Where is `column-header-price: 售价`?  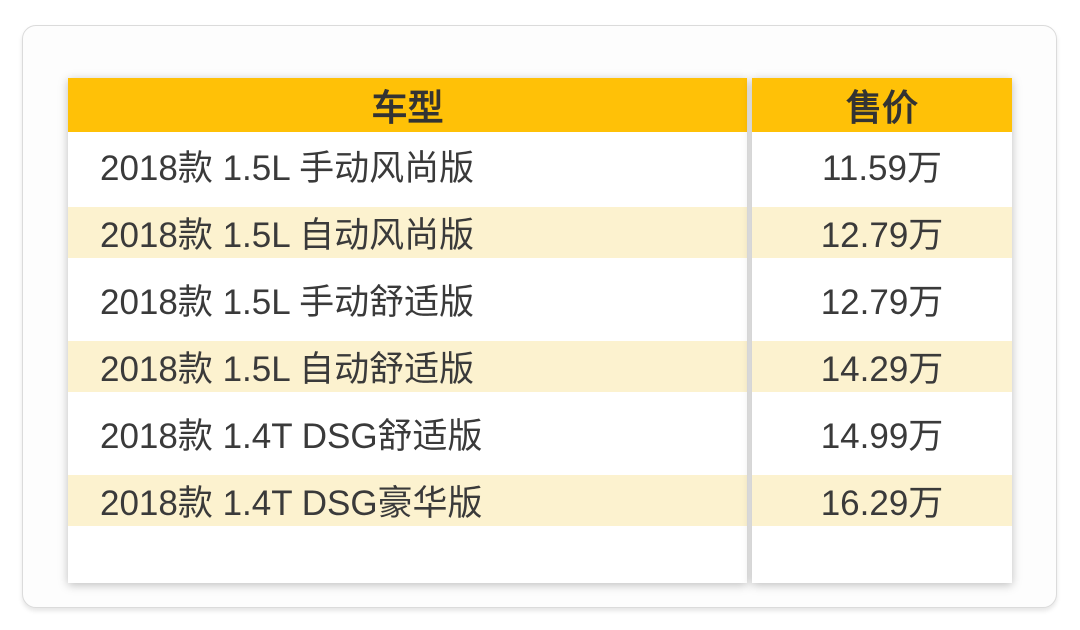
column-header-price: 售价 is located at coordinates (882, 105).